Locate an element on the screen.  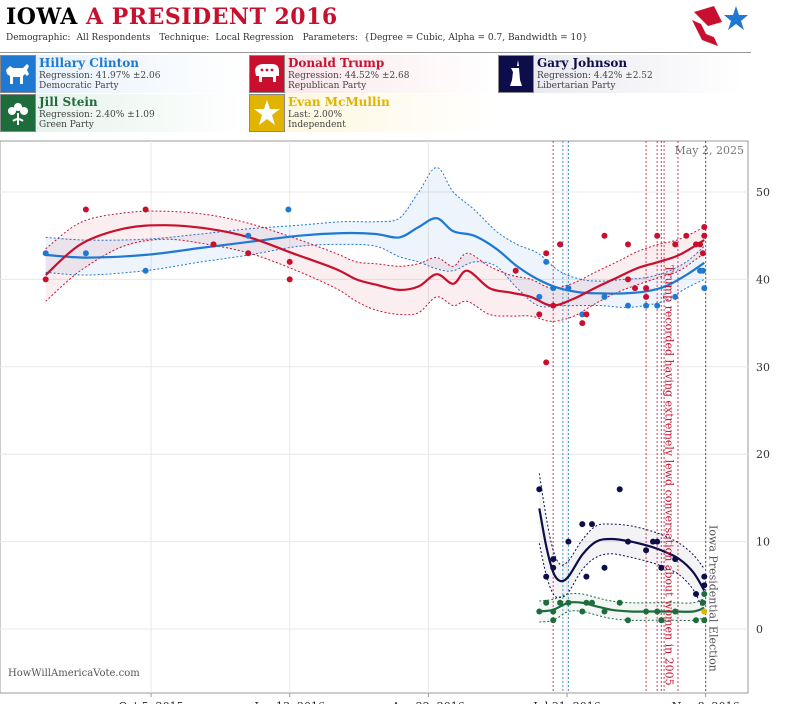
event-annotation: Iowa Presidential Election is located at coordinates (713, 598).